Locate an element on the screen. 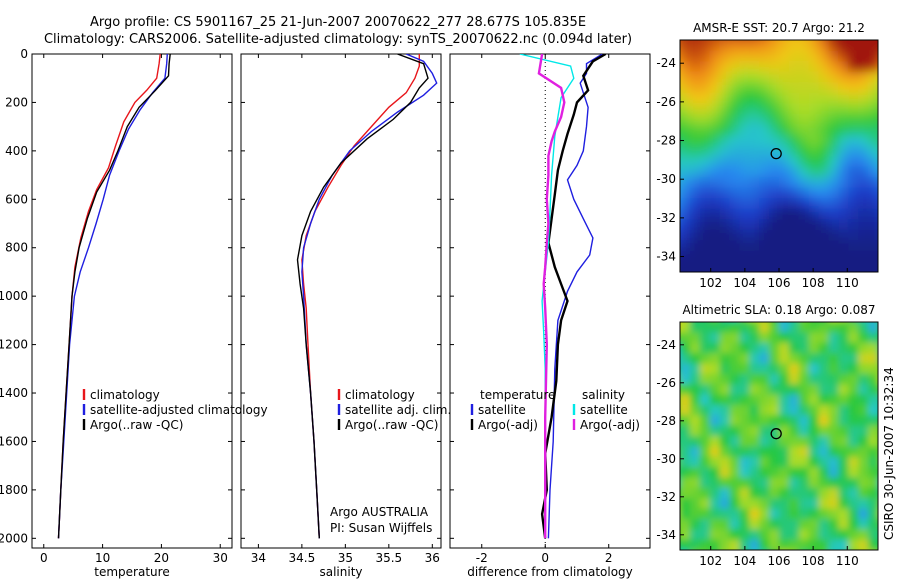 Image resolution: width=900 pixels, height=580 pixels. legend-group-title: temperature is located at coordinates (517, 395).